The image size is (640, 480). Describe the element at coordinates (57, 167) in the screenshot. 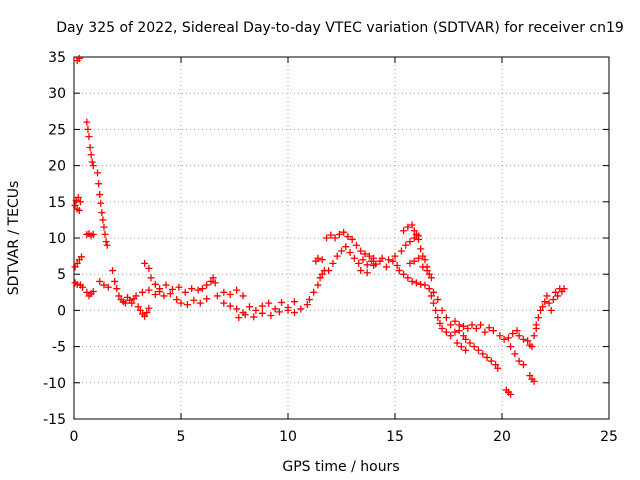

I see `y-tick-label: 20` at that location.